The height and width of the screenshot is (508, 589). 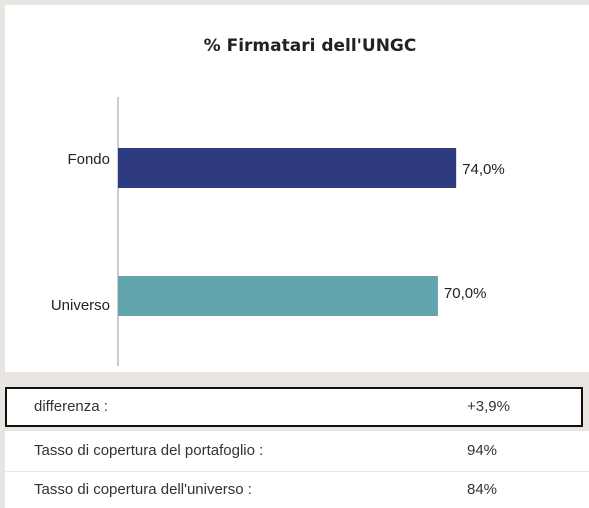 I want to click on value-label: 70,0%, so click(x=465, y=293).